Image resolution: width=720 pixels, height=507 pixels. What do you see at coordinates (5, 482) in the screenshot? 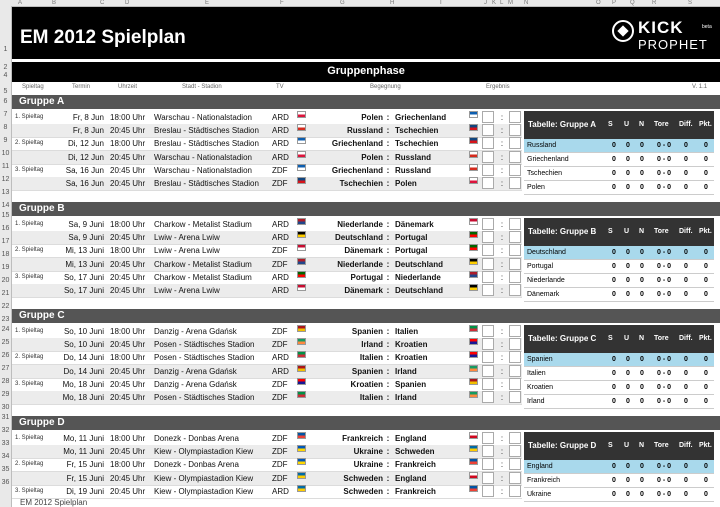
I see `row-number: 36` at bounding box center [5, 482].